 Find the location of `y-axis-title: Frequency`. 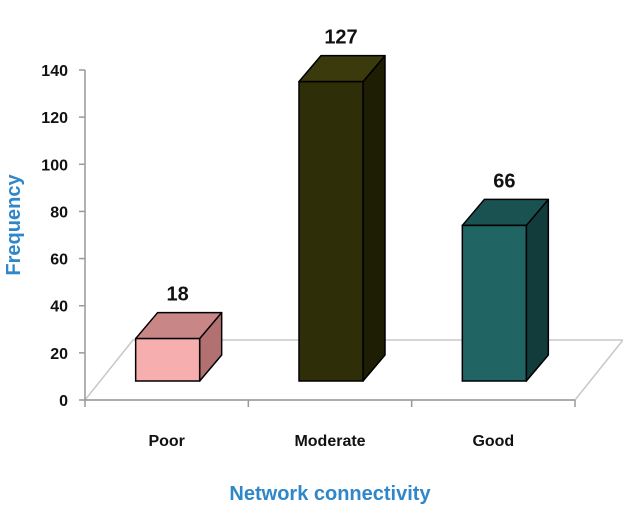

y-axis-title: Frequency is located at coordinates (14, 225).